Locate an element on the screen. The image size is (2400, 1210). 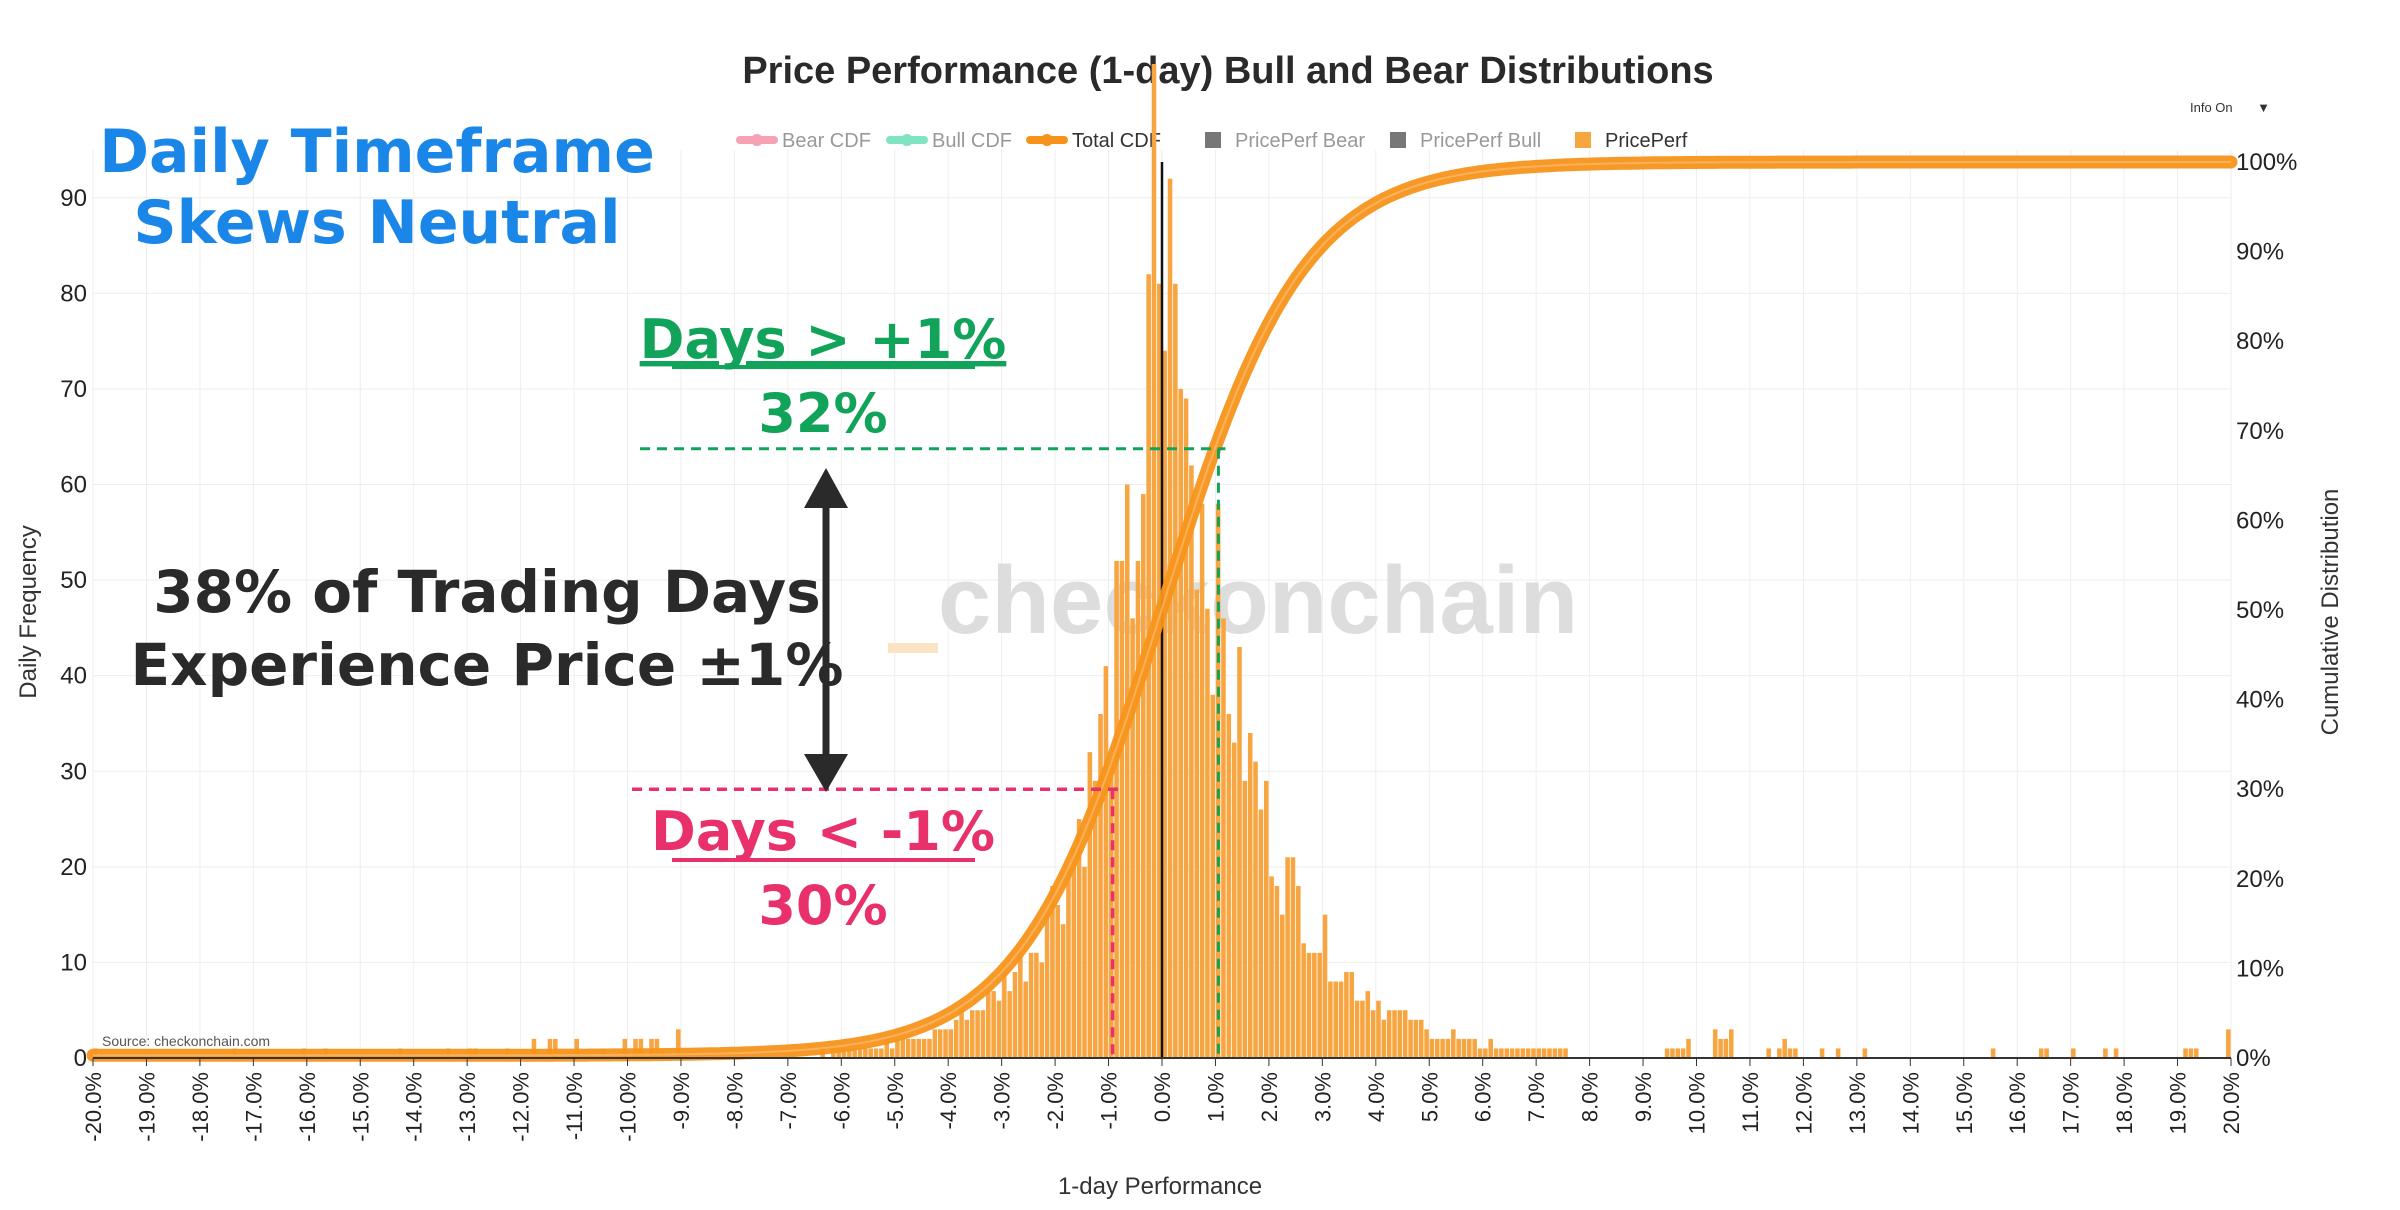
y-tick-label: 90 is located at coordinates (73, 198).